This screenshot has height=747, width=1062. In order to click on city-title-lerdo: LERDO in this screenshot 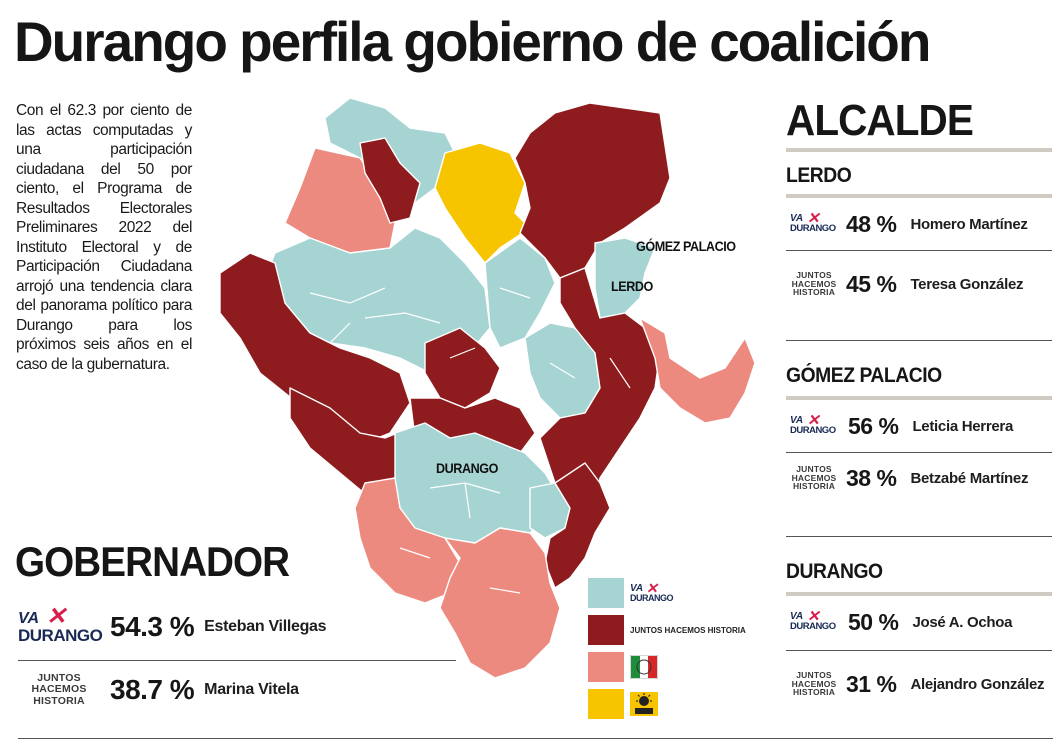, I will do `click(819, 175)`.